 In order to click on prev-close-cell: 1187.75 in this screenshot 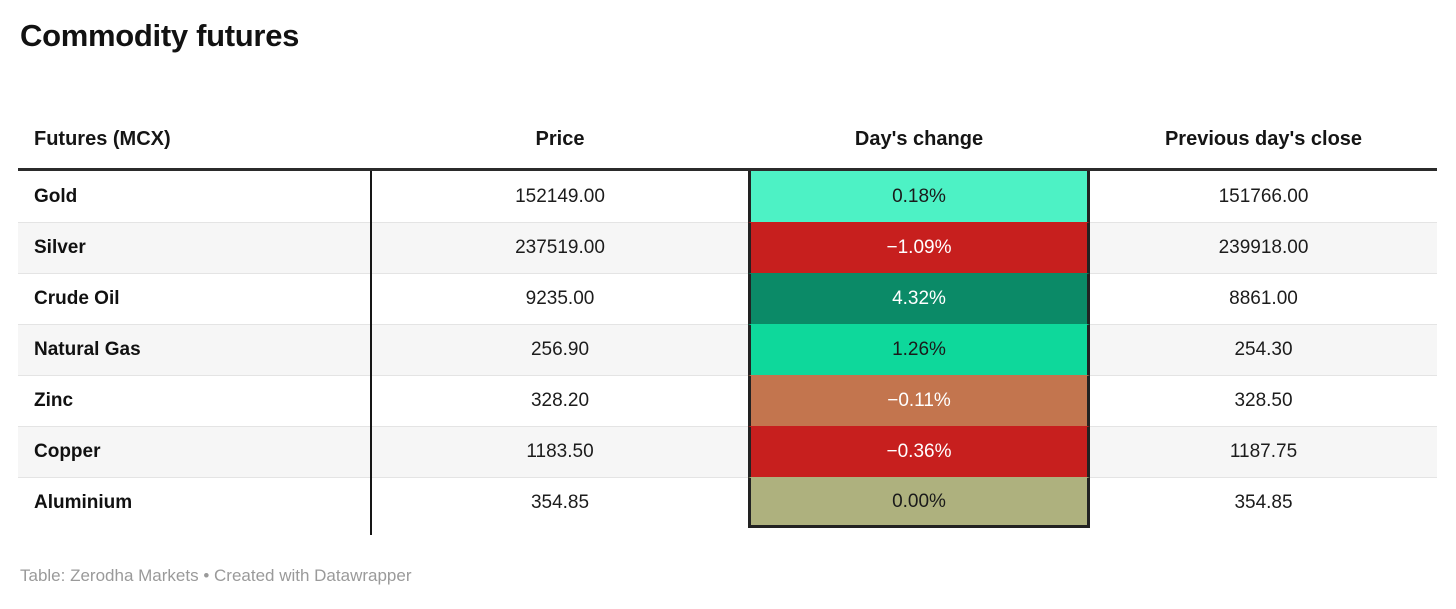, I will do `click(1263, 451)`.